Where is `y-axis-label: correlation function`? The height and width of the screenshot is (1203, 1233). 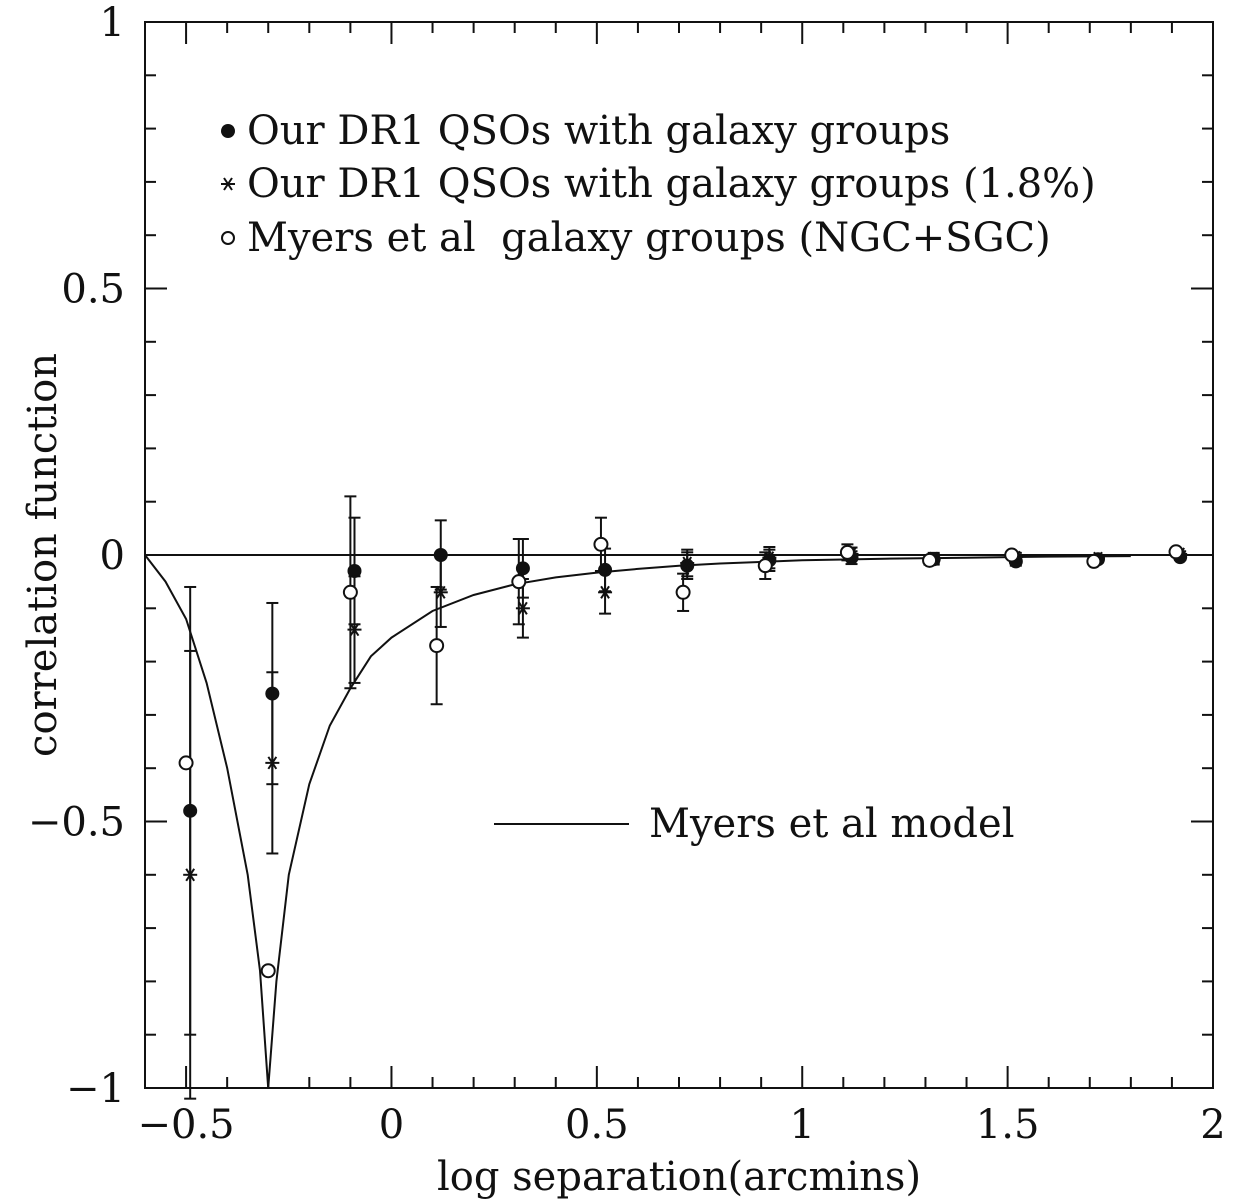
y-axis-label: correlation function is located at coordinates (43, 555).